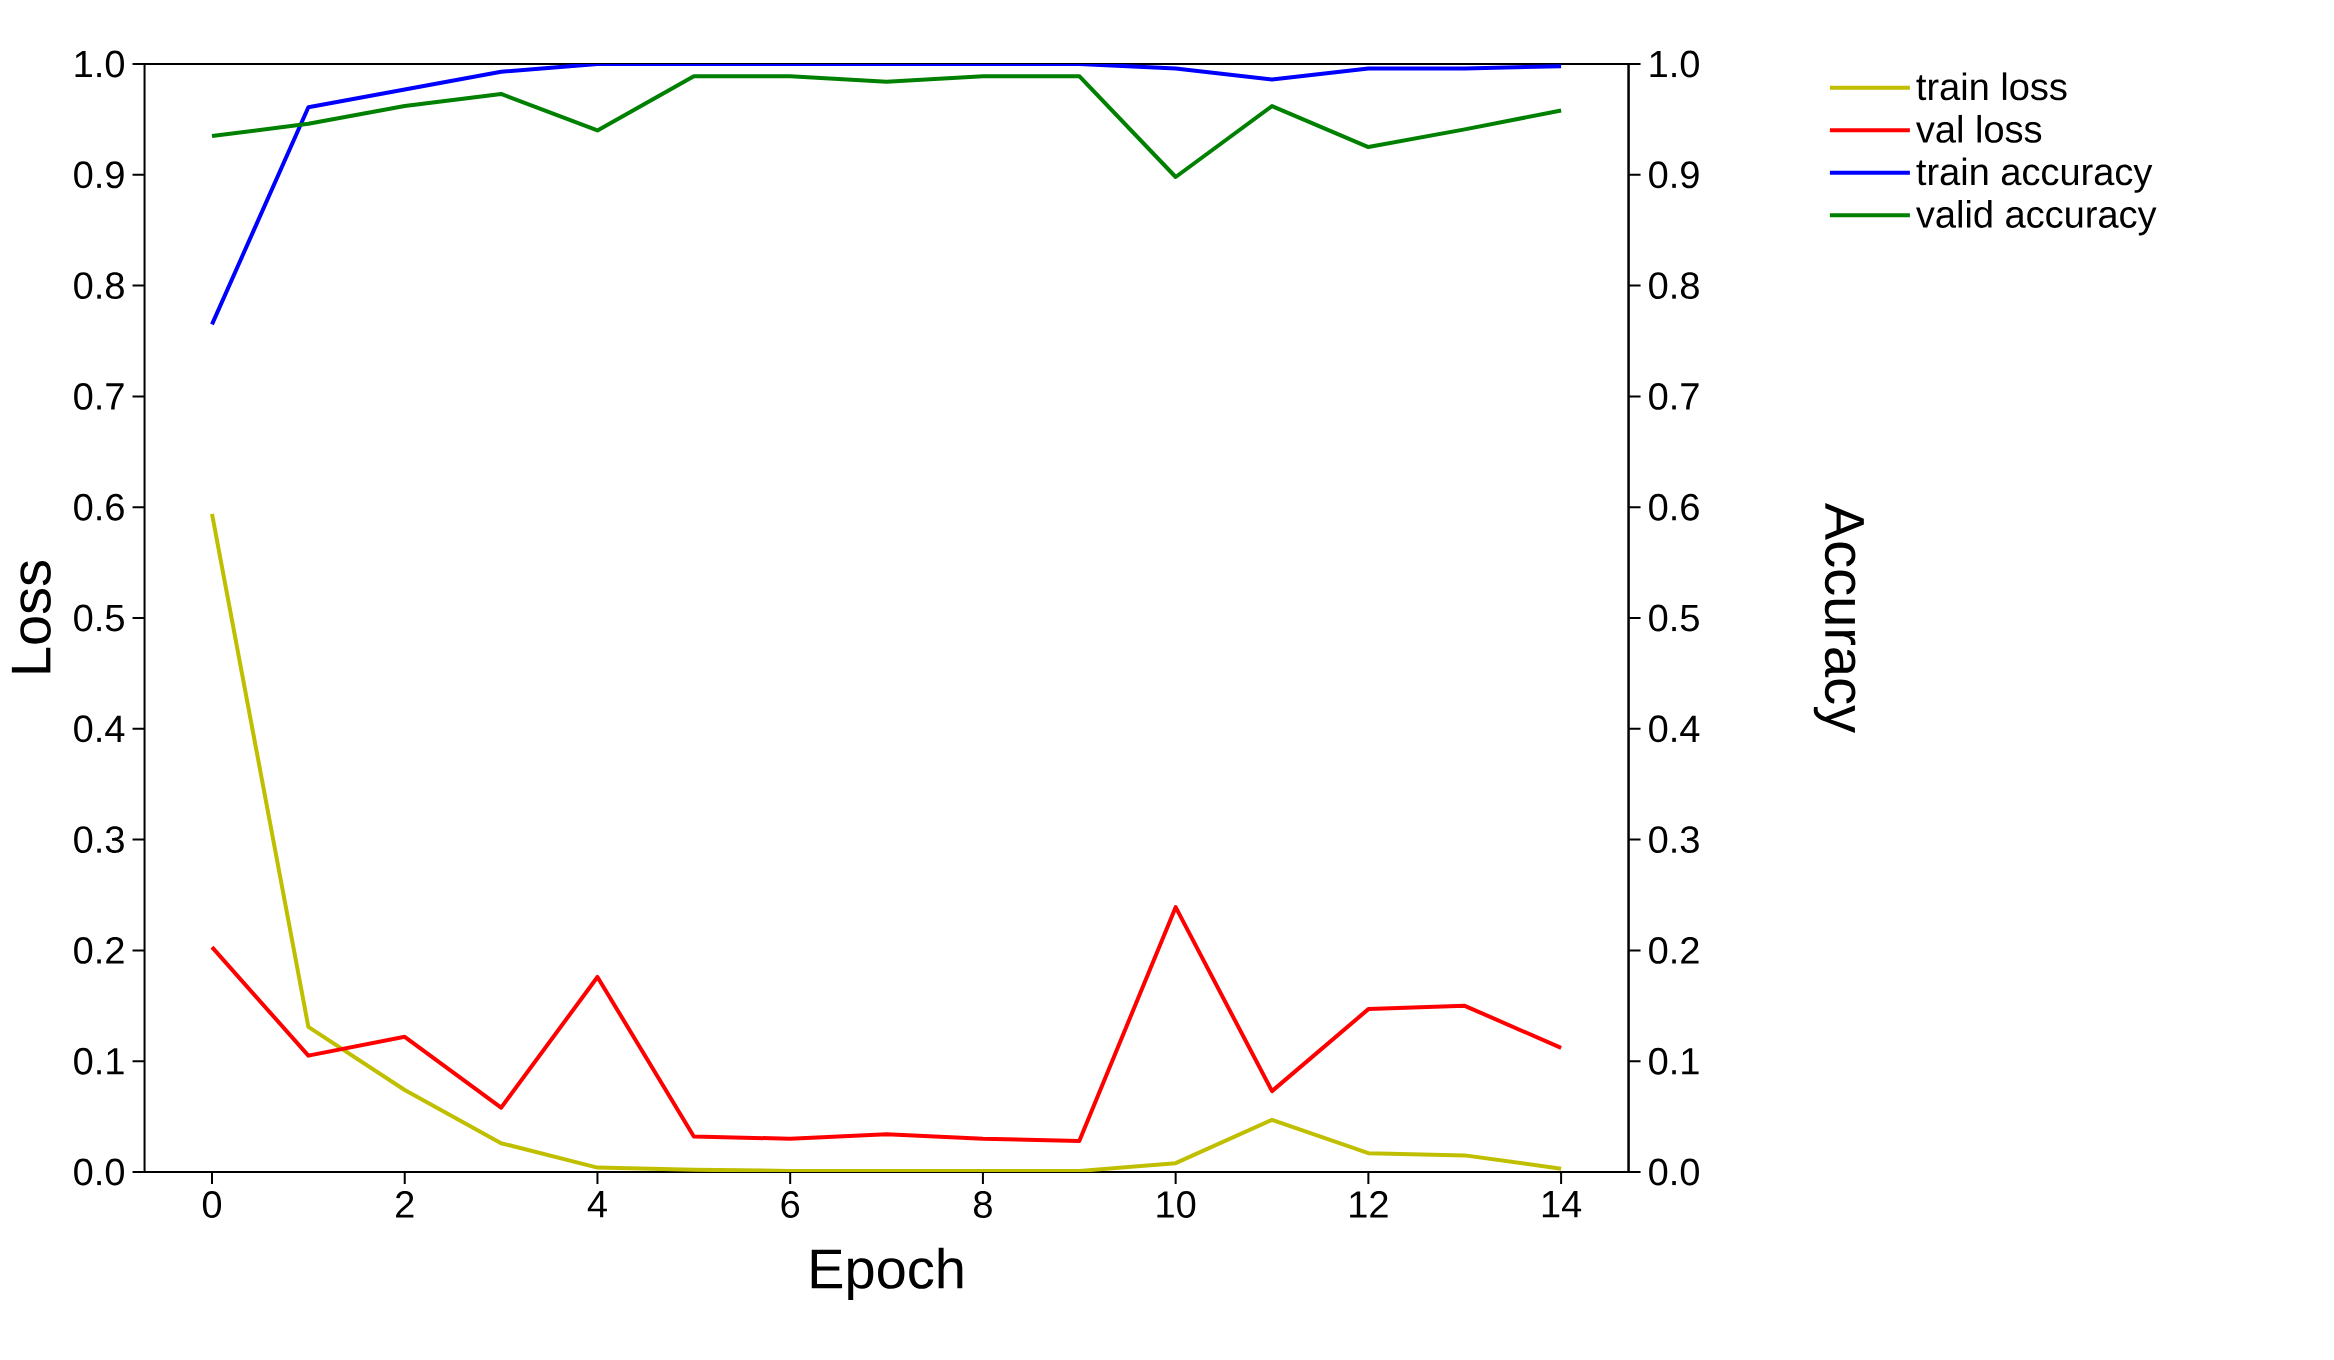 This screenshot has height=1360, width=2334. Describe the element at coordinates (1674, 950) in the screenshot. I see `y2-tick-label: 0.2` at that location.